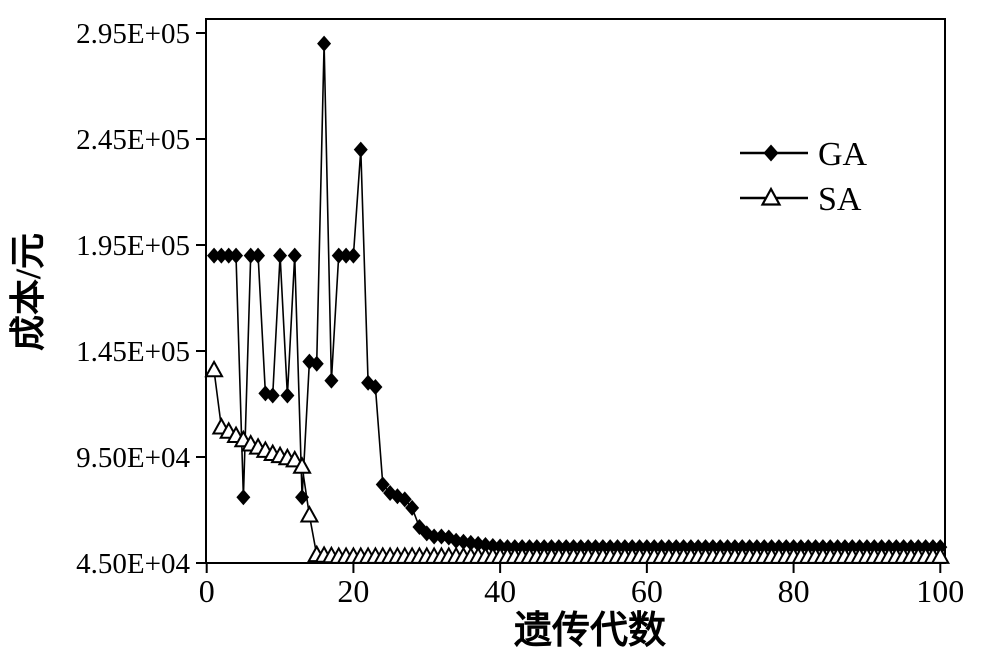 This screenshot has height=662, width=1000. What do you see at coordinates (647, 591) in the screenshot?
I see `x-tick-label: 60` at bounding box center [647, 591].